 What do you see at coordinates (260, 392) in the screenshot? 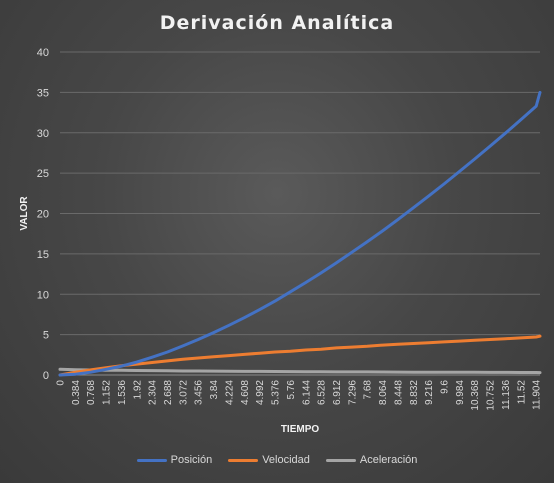
I see `x-tick-label: 4.992` at bounding box center [260, 392].